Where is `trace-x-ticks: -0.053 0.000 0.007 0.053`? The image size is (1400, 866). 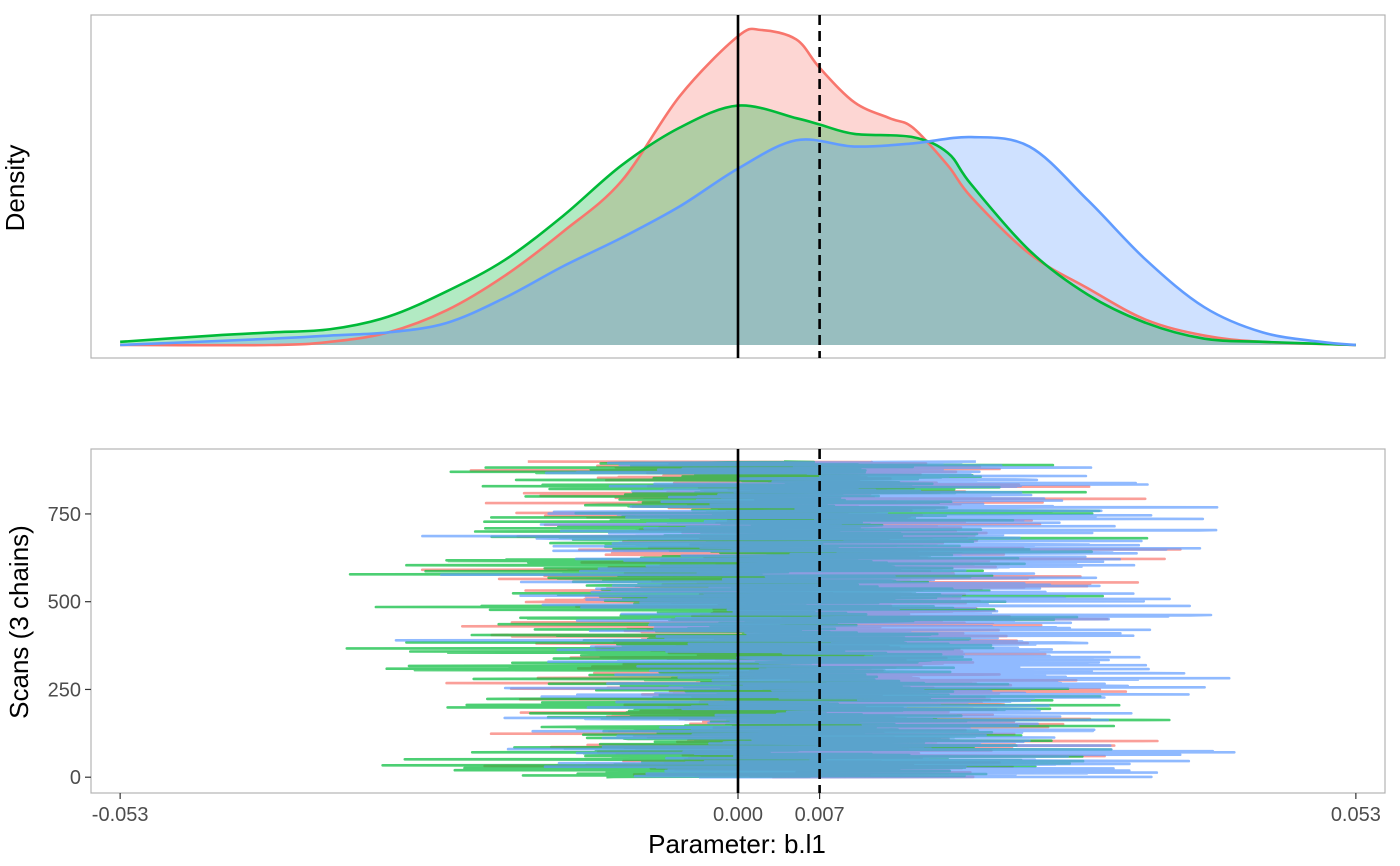
trace-x-ticks: -0.053 0.000 0.007 0.053 is located at coordinates (736, 809).